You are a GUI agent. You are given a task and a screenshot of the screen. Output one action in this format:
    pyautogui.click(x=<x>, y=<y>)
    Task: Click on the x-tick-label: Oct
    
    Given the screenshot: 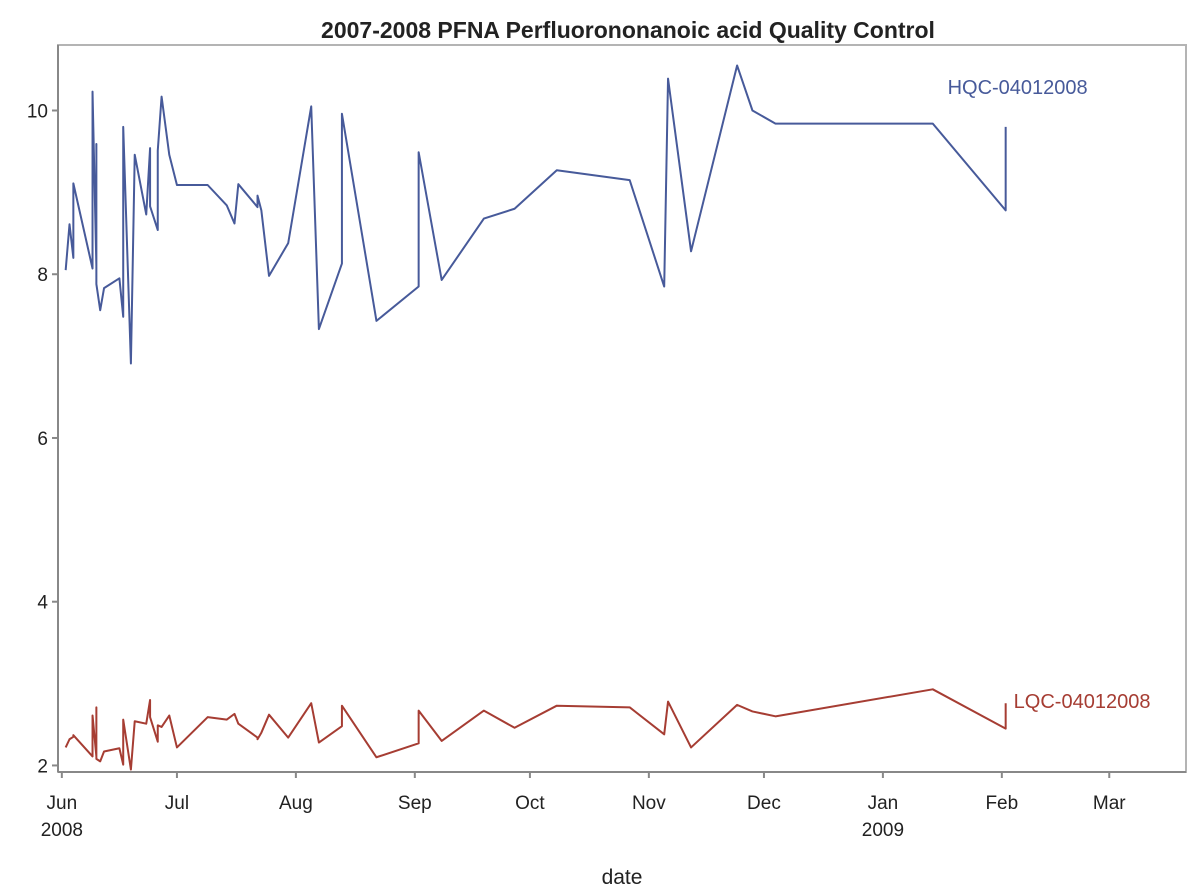 What is the action you would take?
    pyautogui.click(x=530, y=803)
    